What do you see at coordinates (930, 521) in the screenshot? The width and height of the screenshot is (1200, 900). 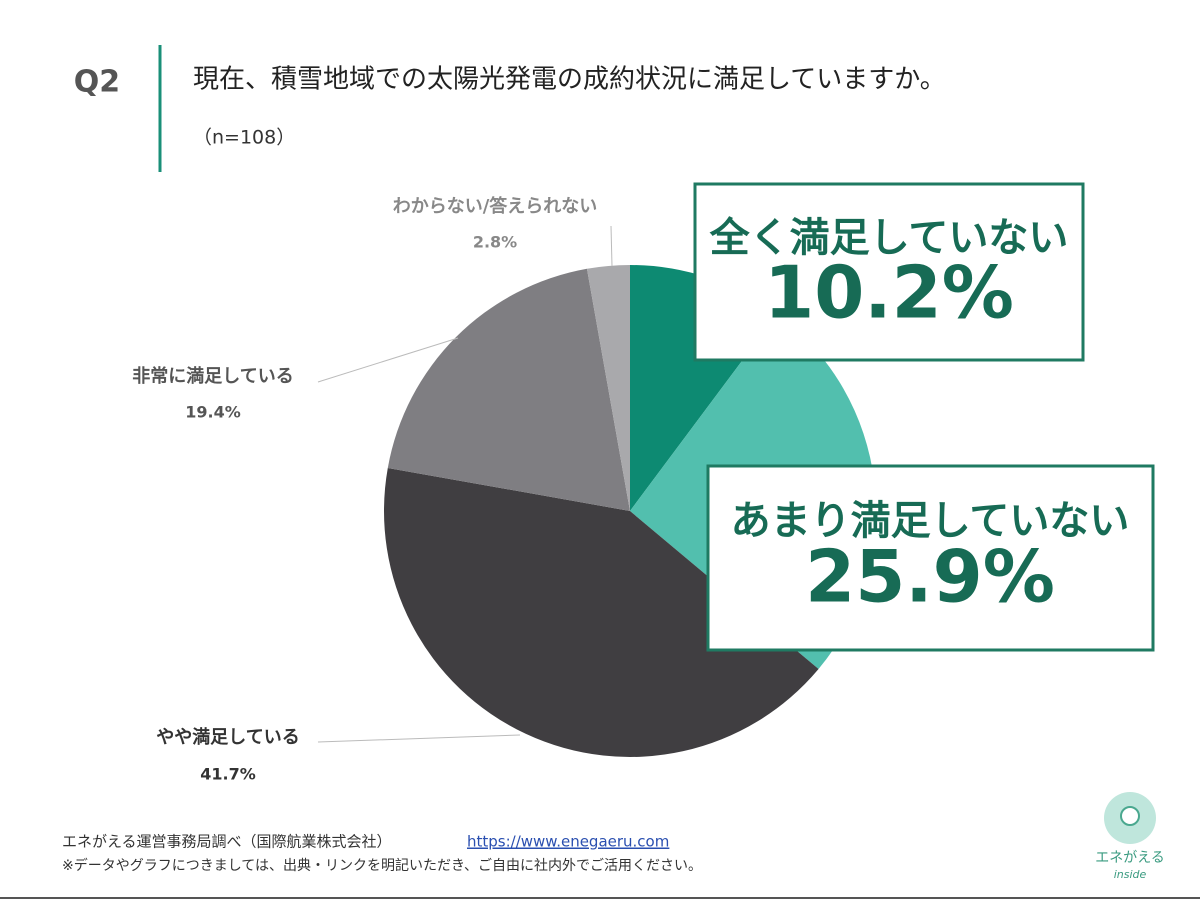 I see `category-label: あまり満足していない` at bounding box center [930, 521].